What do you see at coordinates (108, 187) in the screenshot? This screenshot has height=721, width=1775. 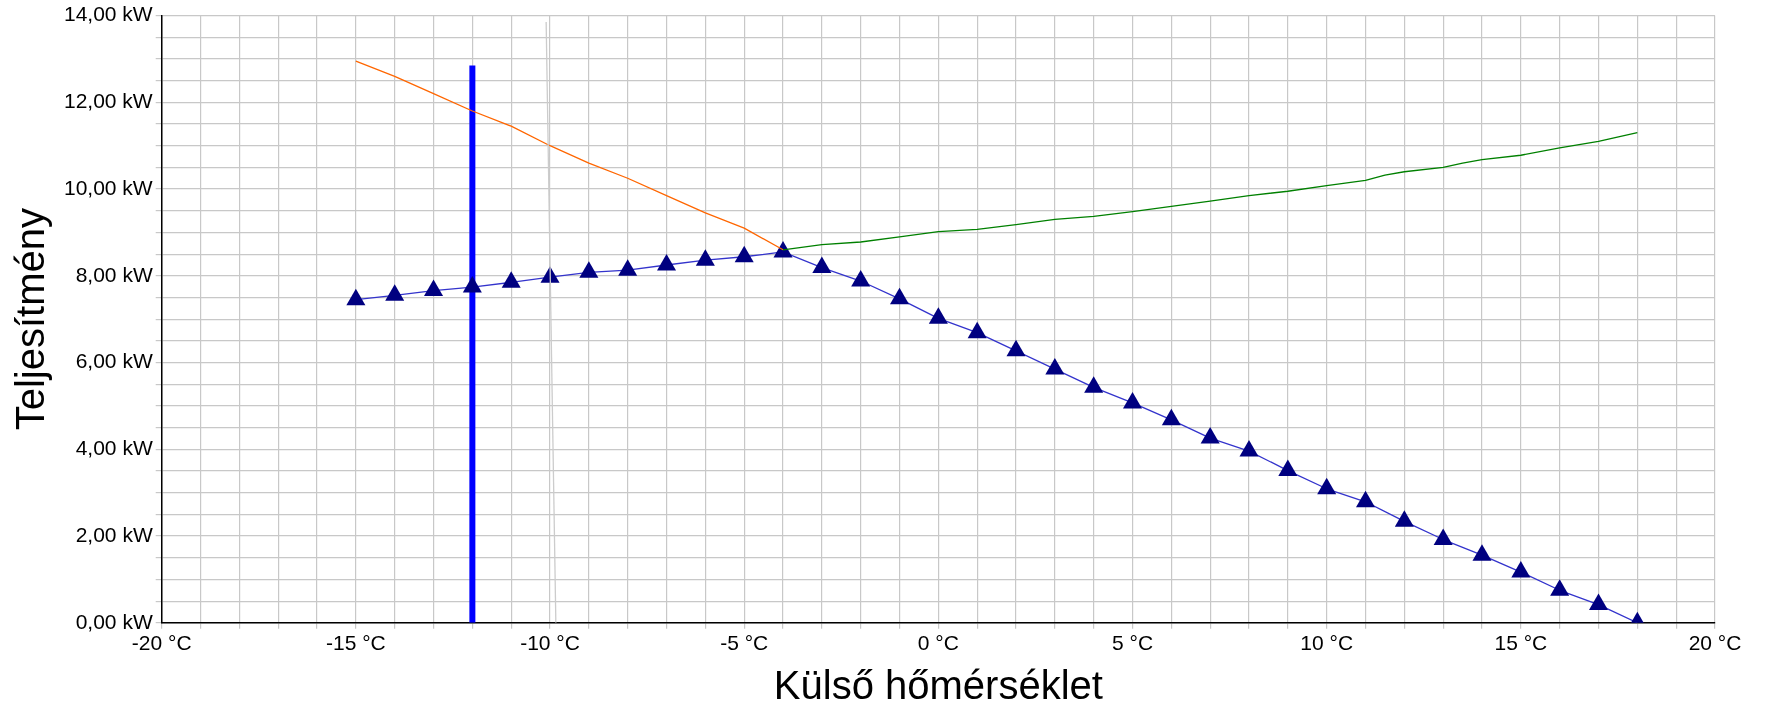 I see `y-tick-label: 10,00 kW` at bounding box center [108, 187].